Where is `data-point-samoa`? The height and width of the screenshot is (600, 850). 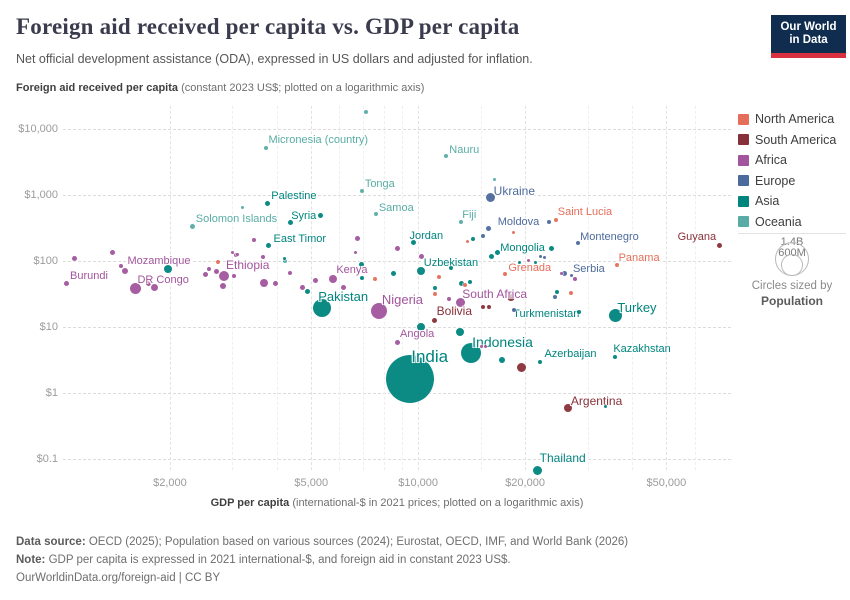 data-point-samoa is located at coordinates (375, 213).